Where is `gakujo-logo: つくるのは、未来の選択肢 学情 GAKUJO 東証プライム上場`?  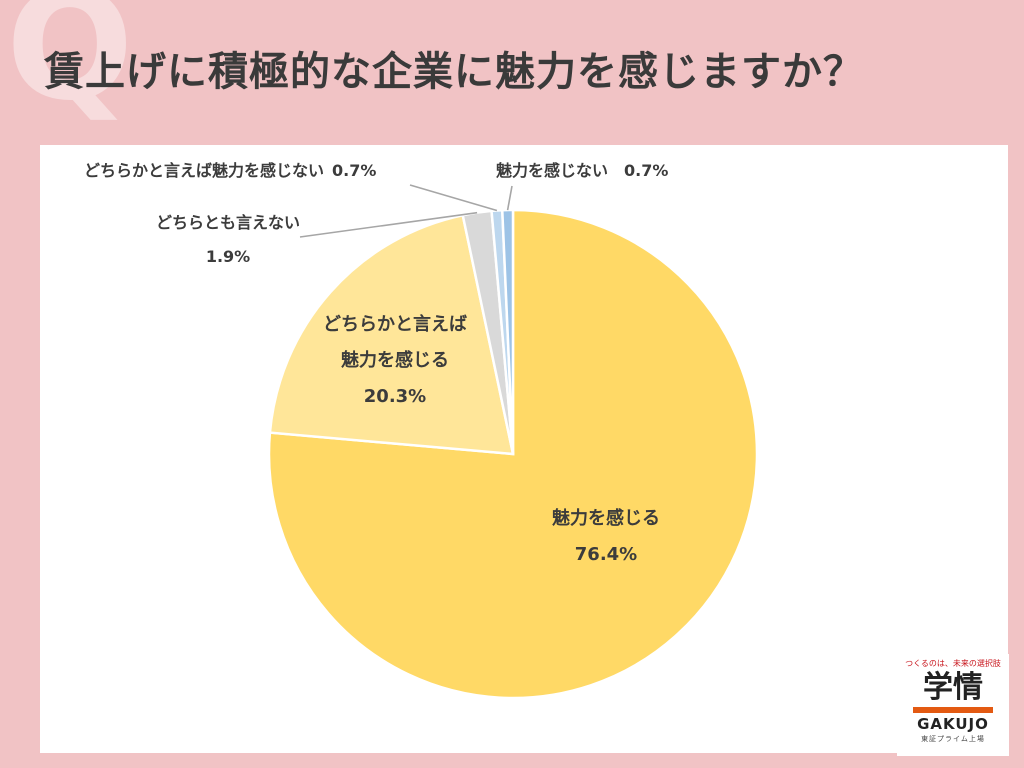 gakujo-logo: つくるのは、未来の選択肢 学情 GAKUJO 東証プライム上場 is located at coordinates (953, 705).